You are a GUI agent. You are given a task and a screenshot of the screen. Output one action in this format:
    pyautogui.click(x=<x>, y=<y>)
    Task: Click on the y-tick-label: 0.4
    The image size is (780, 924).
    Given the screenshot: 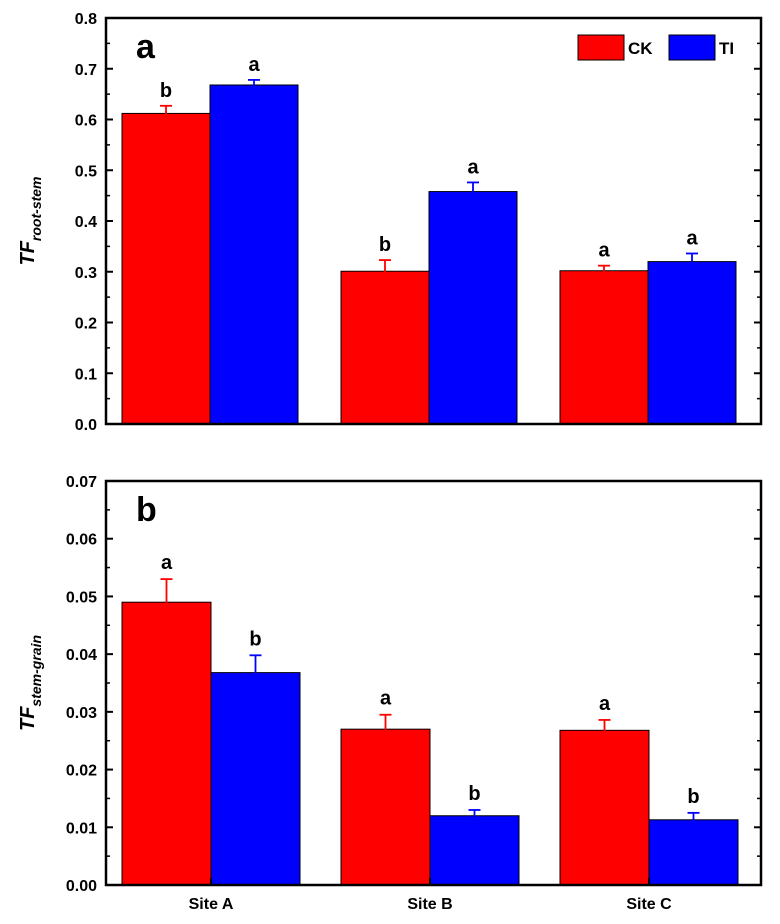 What is the action you would take?
    pyautogui.click(x=86, y=222)
    